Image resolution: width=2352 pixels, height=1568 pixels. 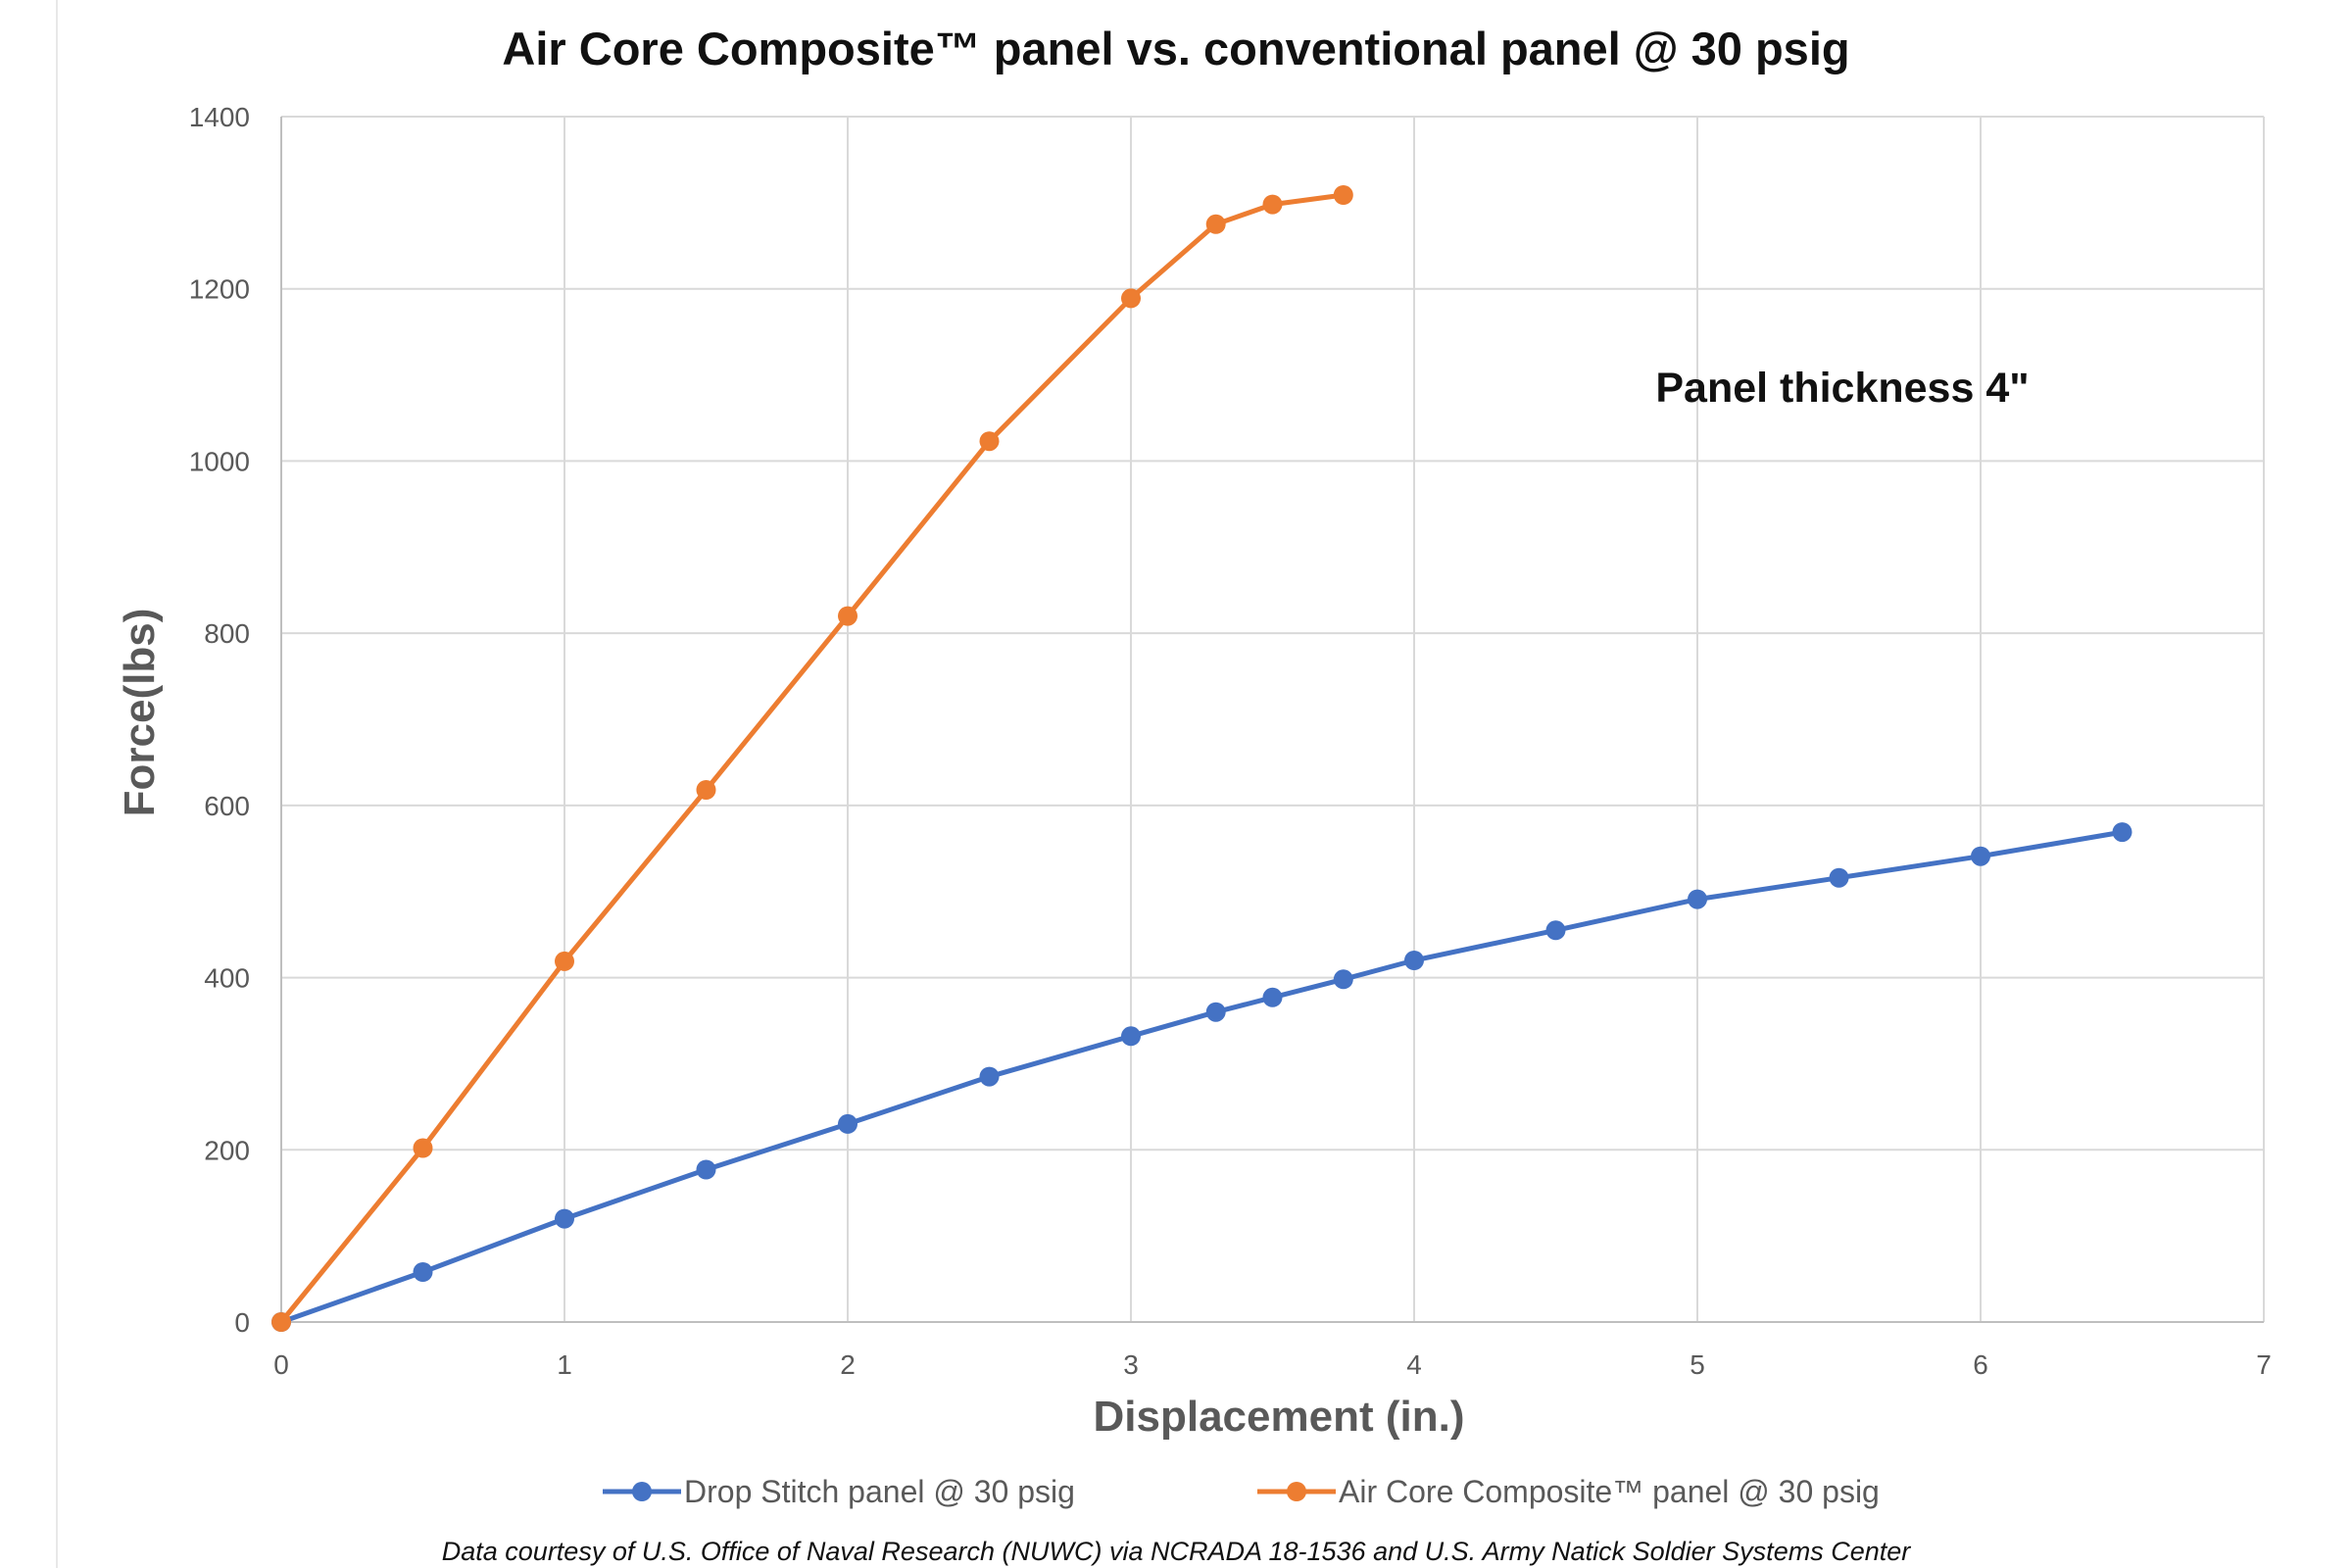 I want to click on x-tick-label: 3, so click(x=1131, y=1364).